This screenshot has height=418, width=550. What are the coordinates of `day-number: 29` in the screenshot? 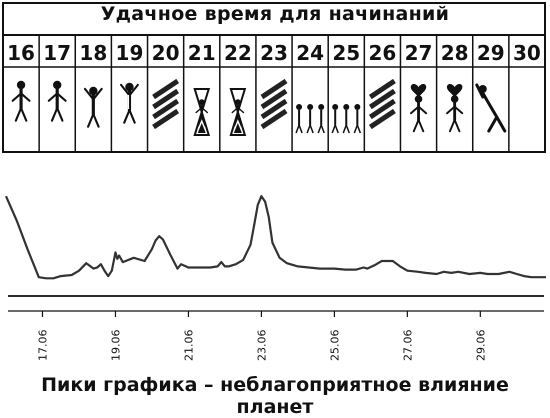 It's located at (491, 53).